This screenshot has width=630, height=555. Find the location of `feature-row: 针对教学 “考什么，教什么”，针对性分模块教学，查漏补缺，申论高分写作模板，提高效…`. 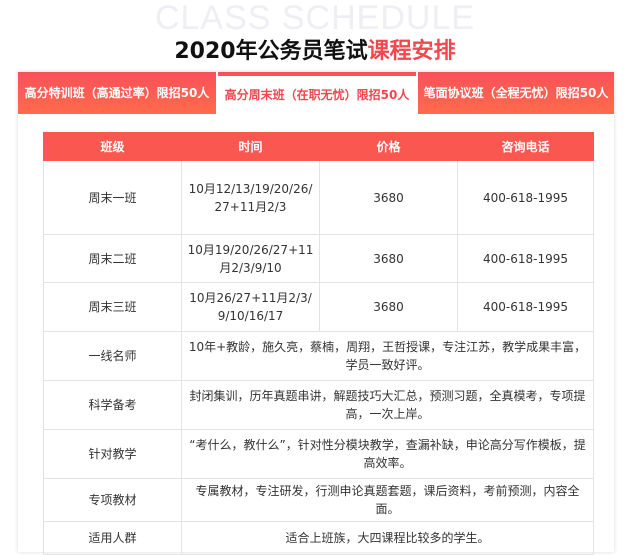

feature-row: 针对教学 “考什么，教什么”，针对性分模块教学，查漏补缺，申论高分写作模板，提高效… is located at coordinates (318, 454).